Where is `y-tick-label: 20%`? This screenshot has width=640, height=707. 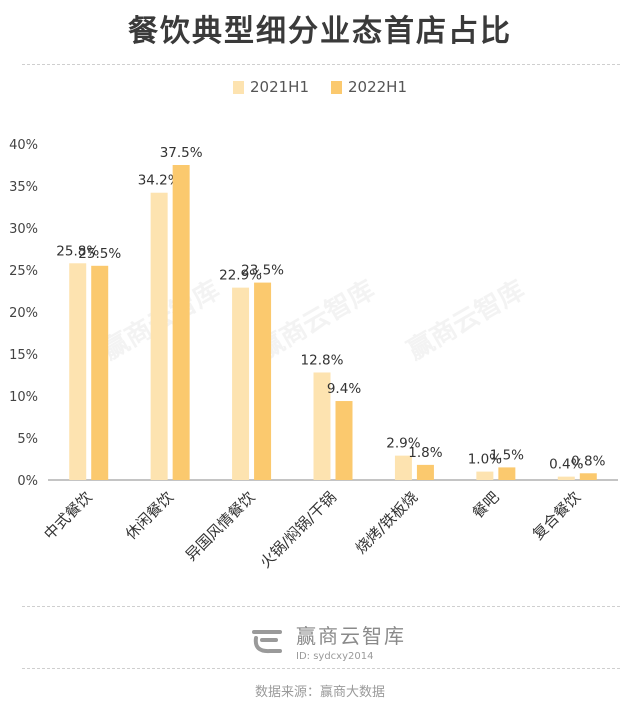
y-tick-label: 20% is located at coordinates (23, 313).